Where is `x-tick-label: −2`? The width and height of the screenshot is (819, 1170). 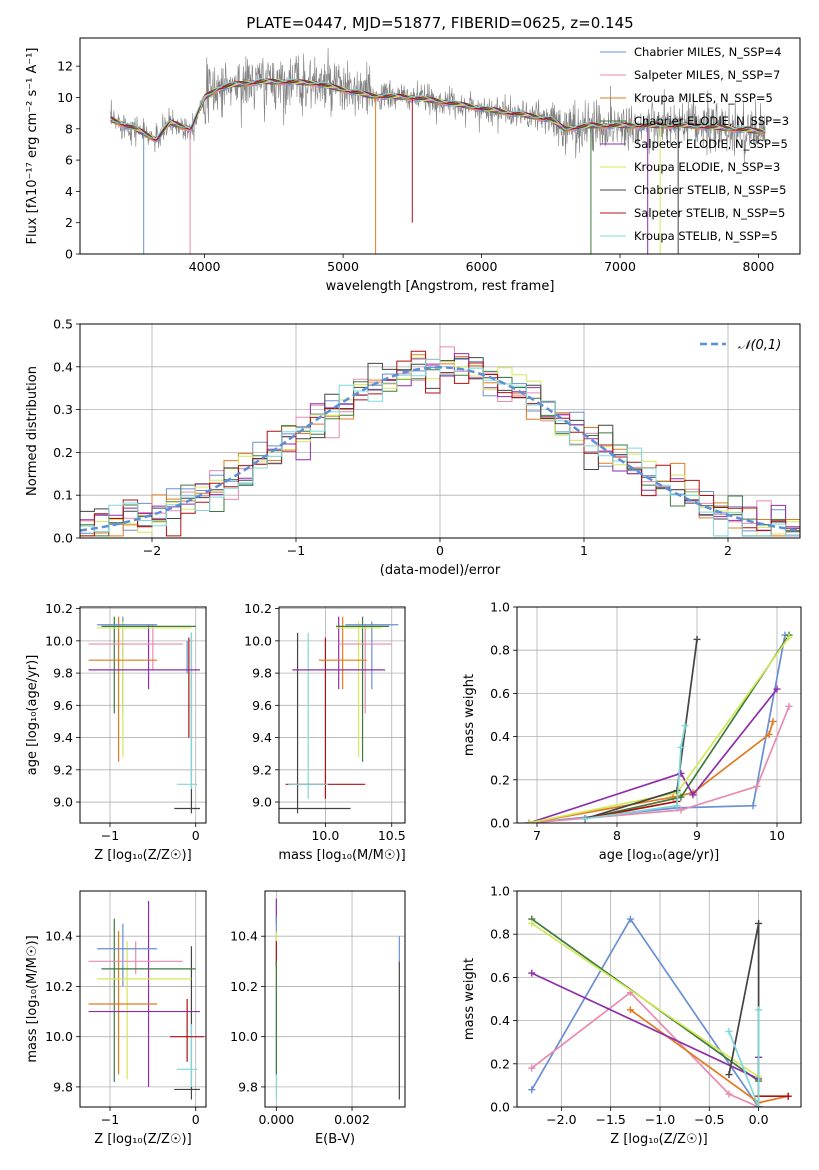 x-tick-label: −2 is located at coordinates (152, 550).